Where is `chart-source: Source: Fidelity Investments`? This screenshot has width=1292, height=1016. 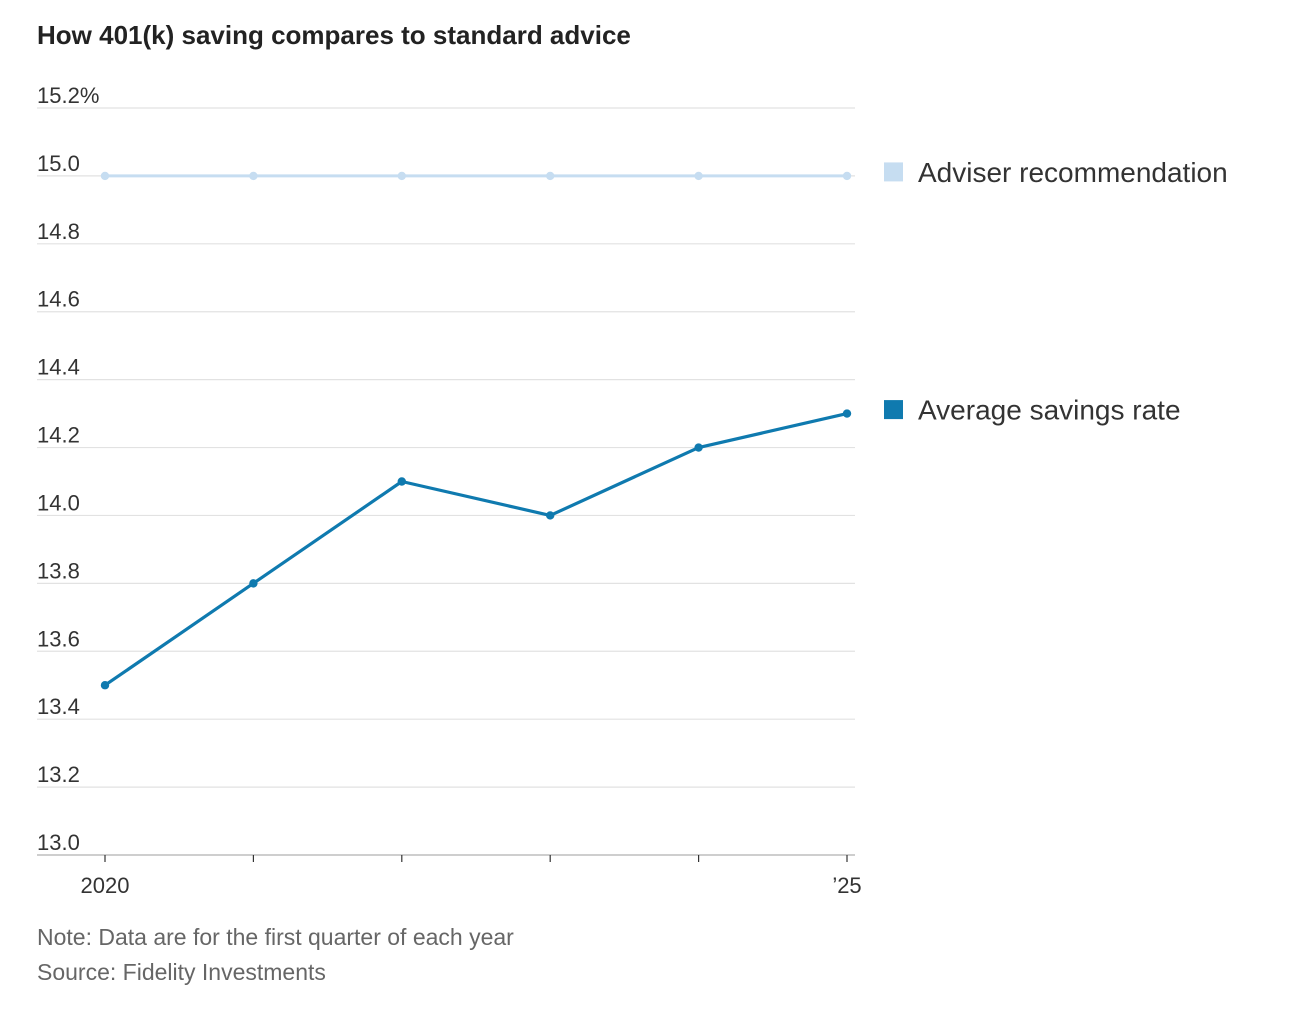
chart-source: Source: Fidelity Investments is located at coordinates (181, 972).